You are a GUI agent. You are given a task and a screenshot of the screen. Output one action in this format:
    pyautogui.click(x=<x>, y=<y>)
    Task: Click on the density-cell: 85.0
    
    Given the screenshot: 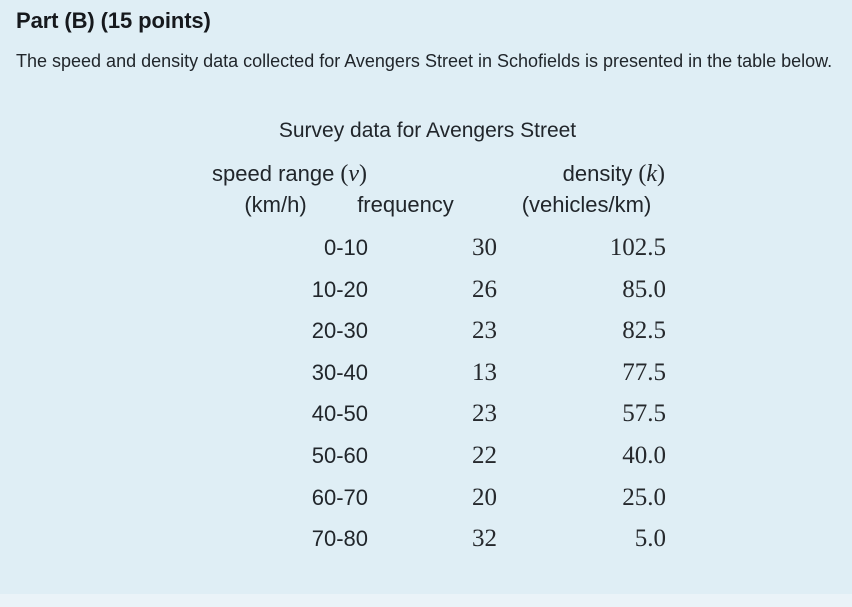 What is the action you would take?
    pyautogui.click(x=644, y=289)
    